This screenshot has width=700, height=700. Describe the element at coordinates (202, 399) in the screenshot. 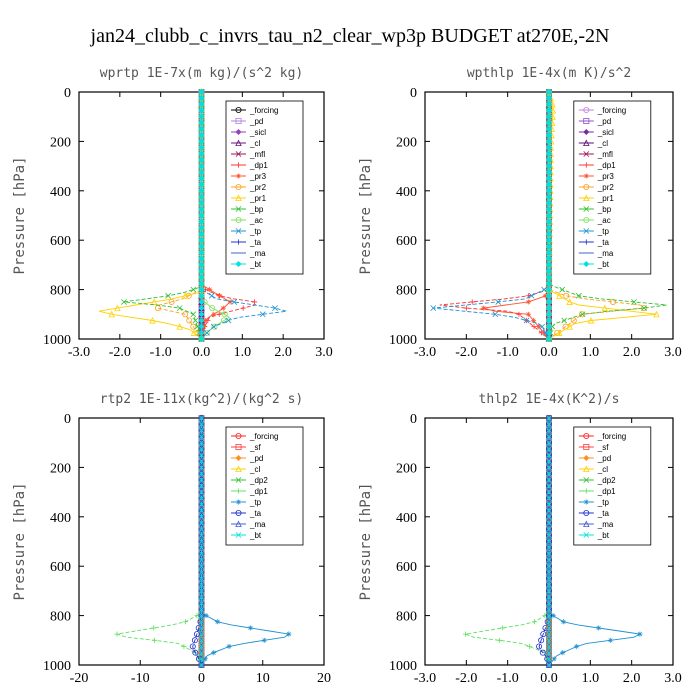

I see `panel-title: rtp2 1E-11x(kg^2)/(kg^2 s)` at that location.